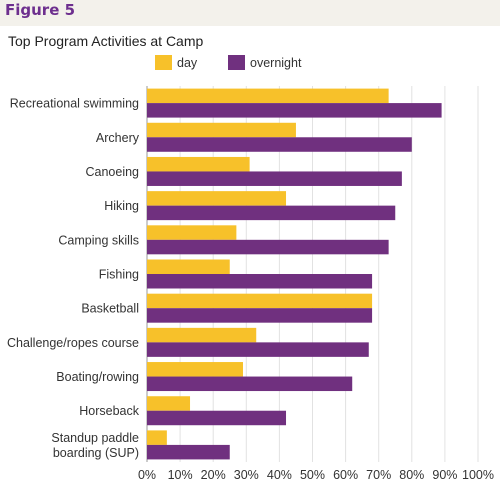  What do you see at coordinates (187, 63) in the screenshot?
I see `legend-label-day: day` at bounding box center [187, 63].